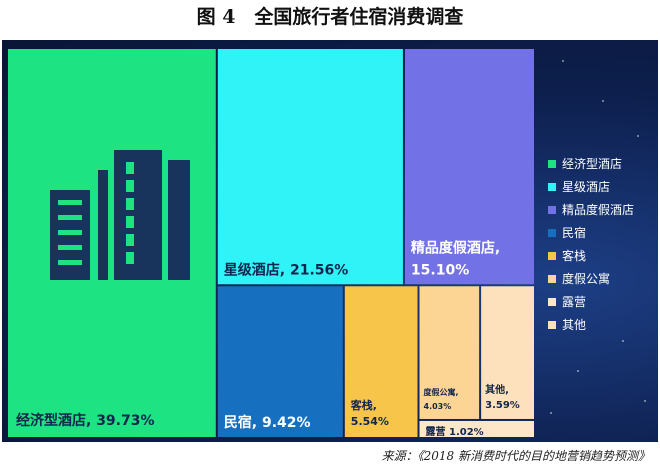 This screenshot has height=467, width=660. I want to click on legend-item-4: 客栈, so click(602, 255).